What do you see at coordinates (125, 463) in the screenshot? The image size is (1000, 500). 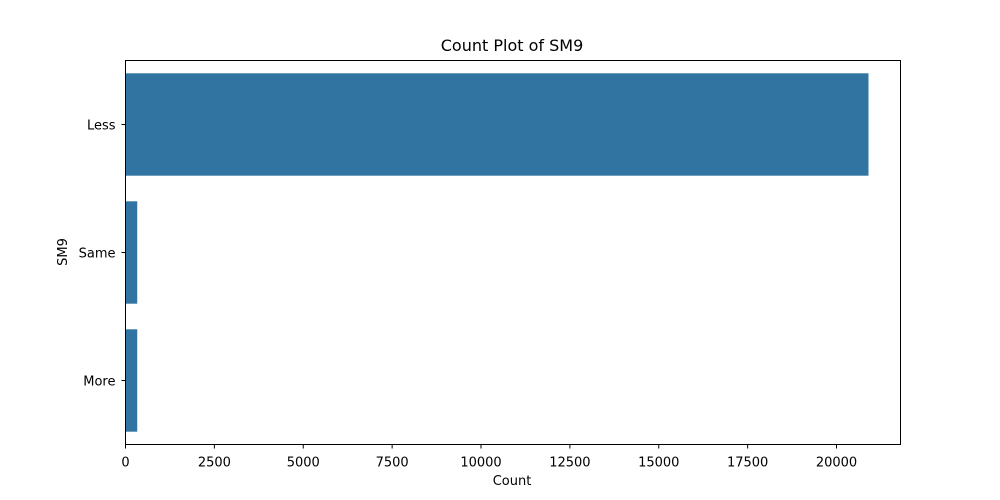 I see `x-tick-label-0: 0` at bounding box center [125, 463].